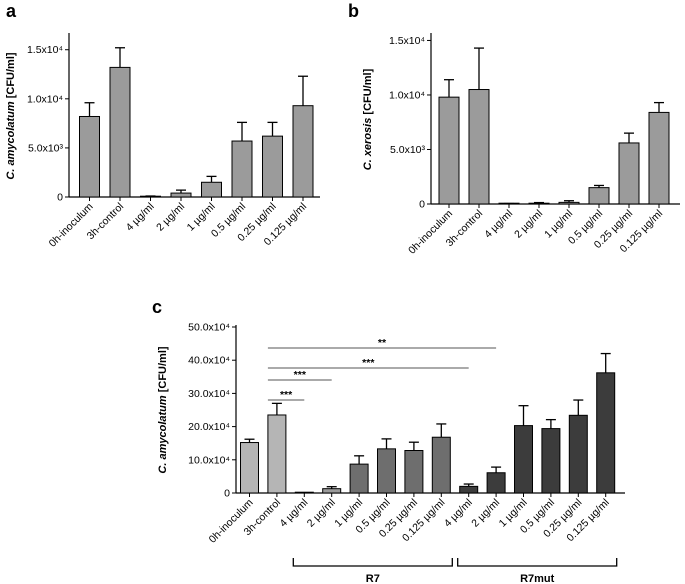 The image size is (685, 584). Describe the element at coordinates (209, 460) in the screenshot. I see `y-tick-label: 10.0x10⁴` at that location.